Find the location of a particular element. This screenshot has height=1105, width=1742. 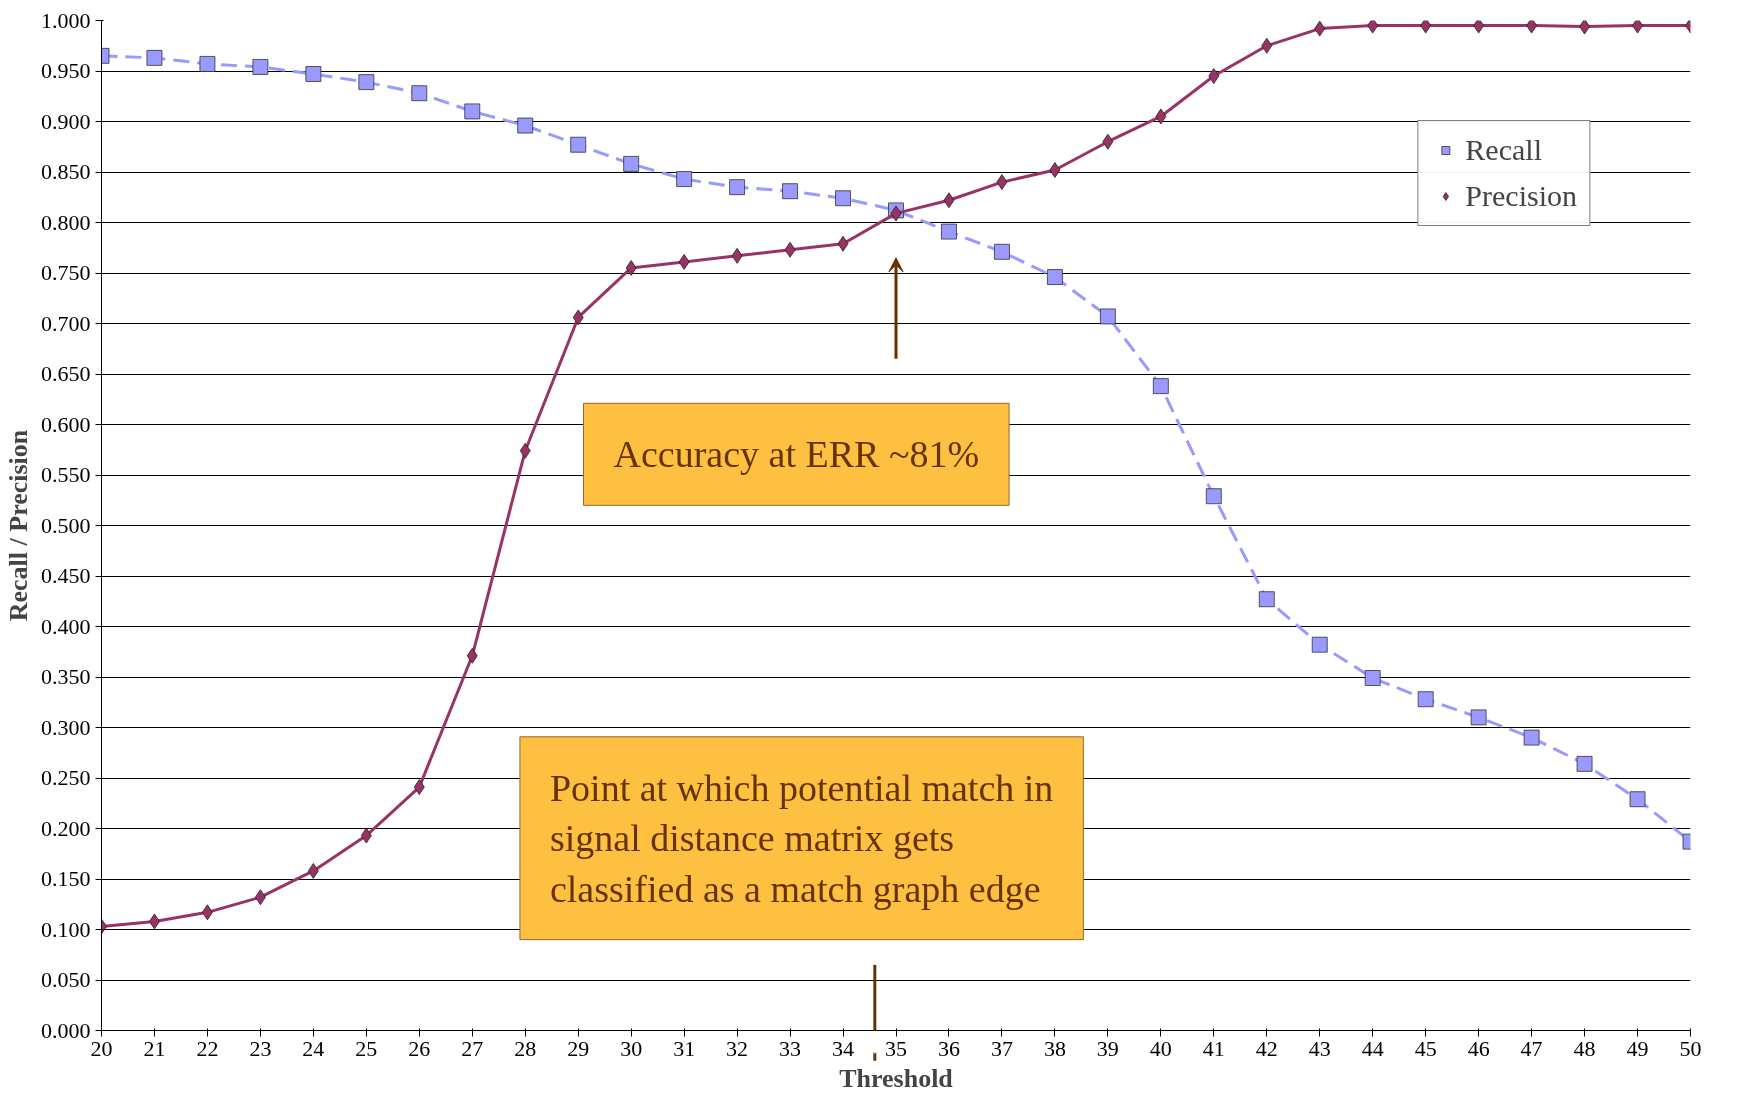

y-axis-title: Recall / Precision is located at coordinates (18, 525).